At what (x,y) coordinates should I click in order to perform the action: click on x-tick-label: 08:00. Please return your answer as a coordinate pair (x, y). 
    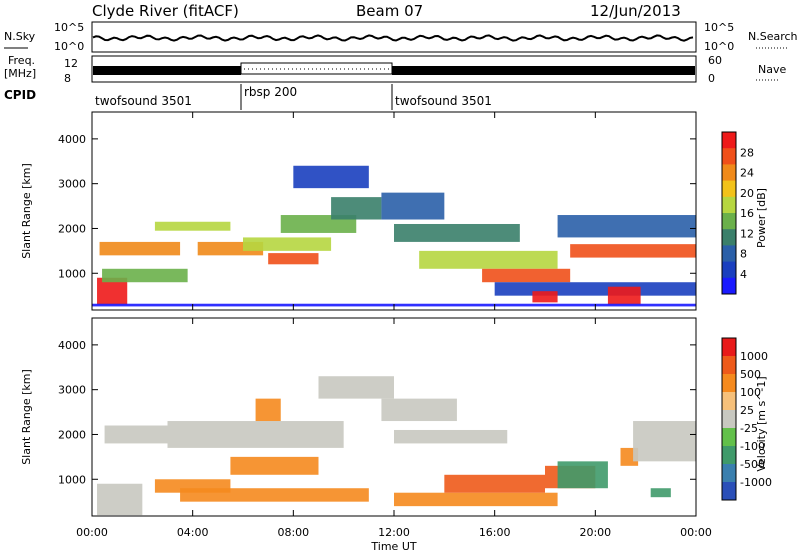
    Looking at the image, I should click on (293, 532).